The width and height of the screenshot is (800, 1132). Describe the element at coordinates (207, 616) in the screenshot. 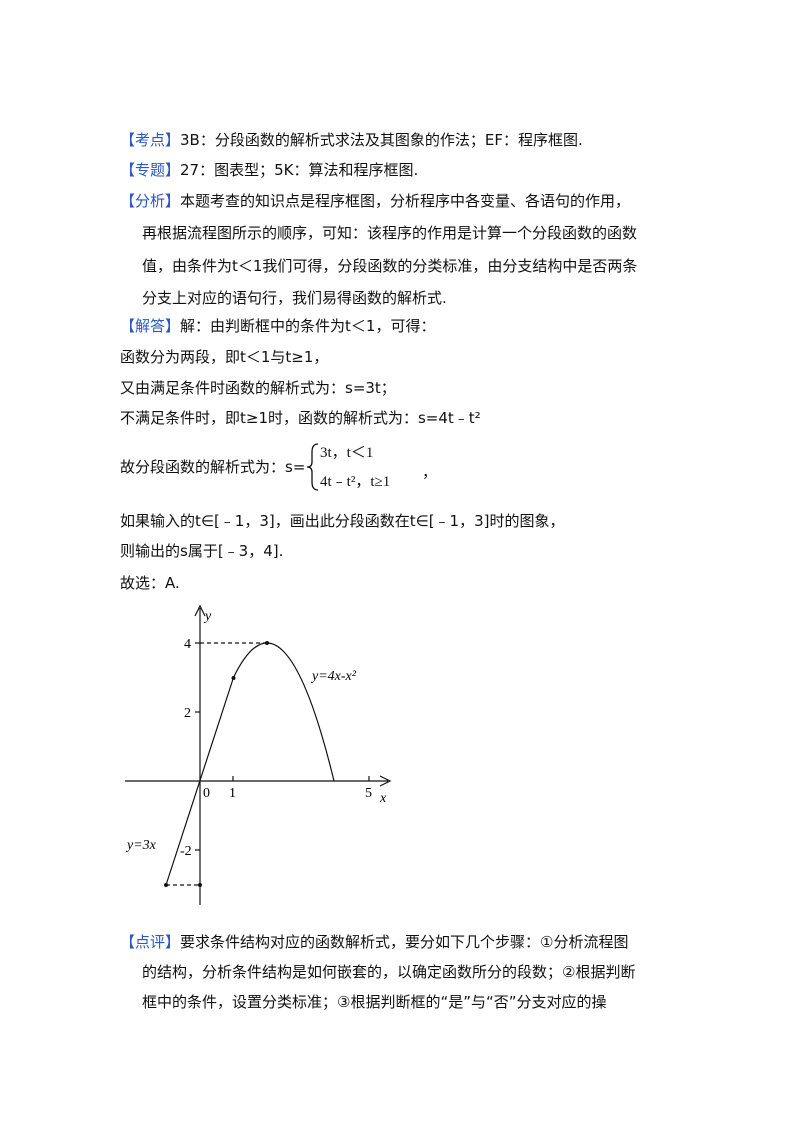

I see `axis-label: y` at that location.